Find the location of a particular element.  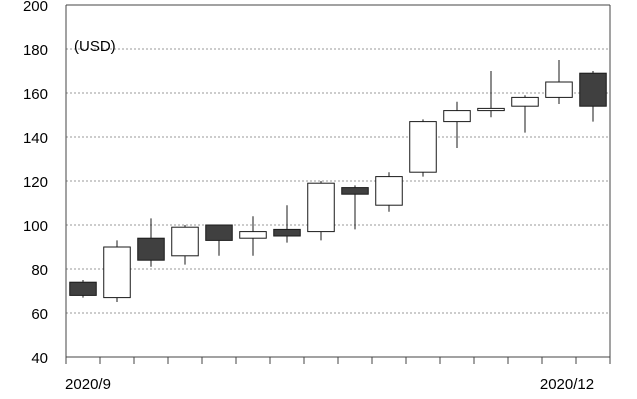

y-tick-label: 80 is located at coordinates (39, 270).